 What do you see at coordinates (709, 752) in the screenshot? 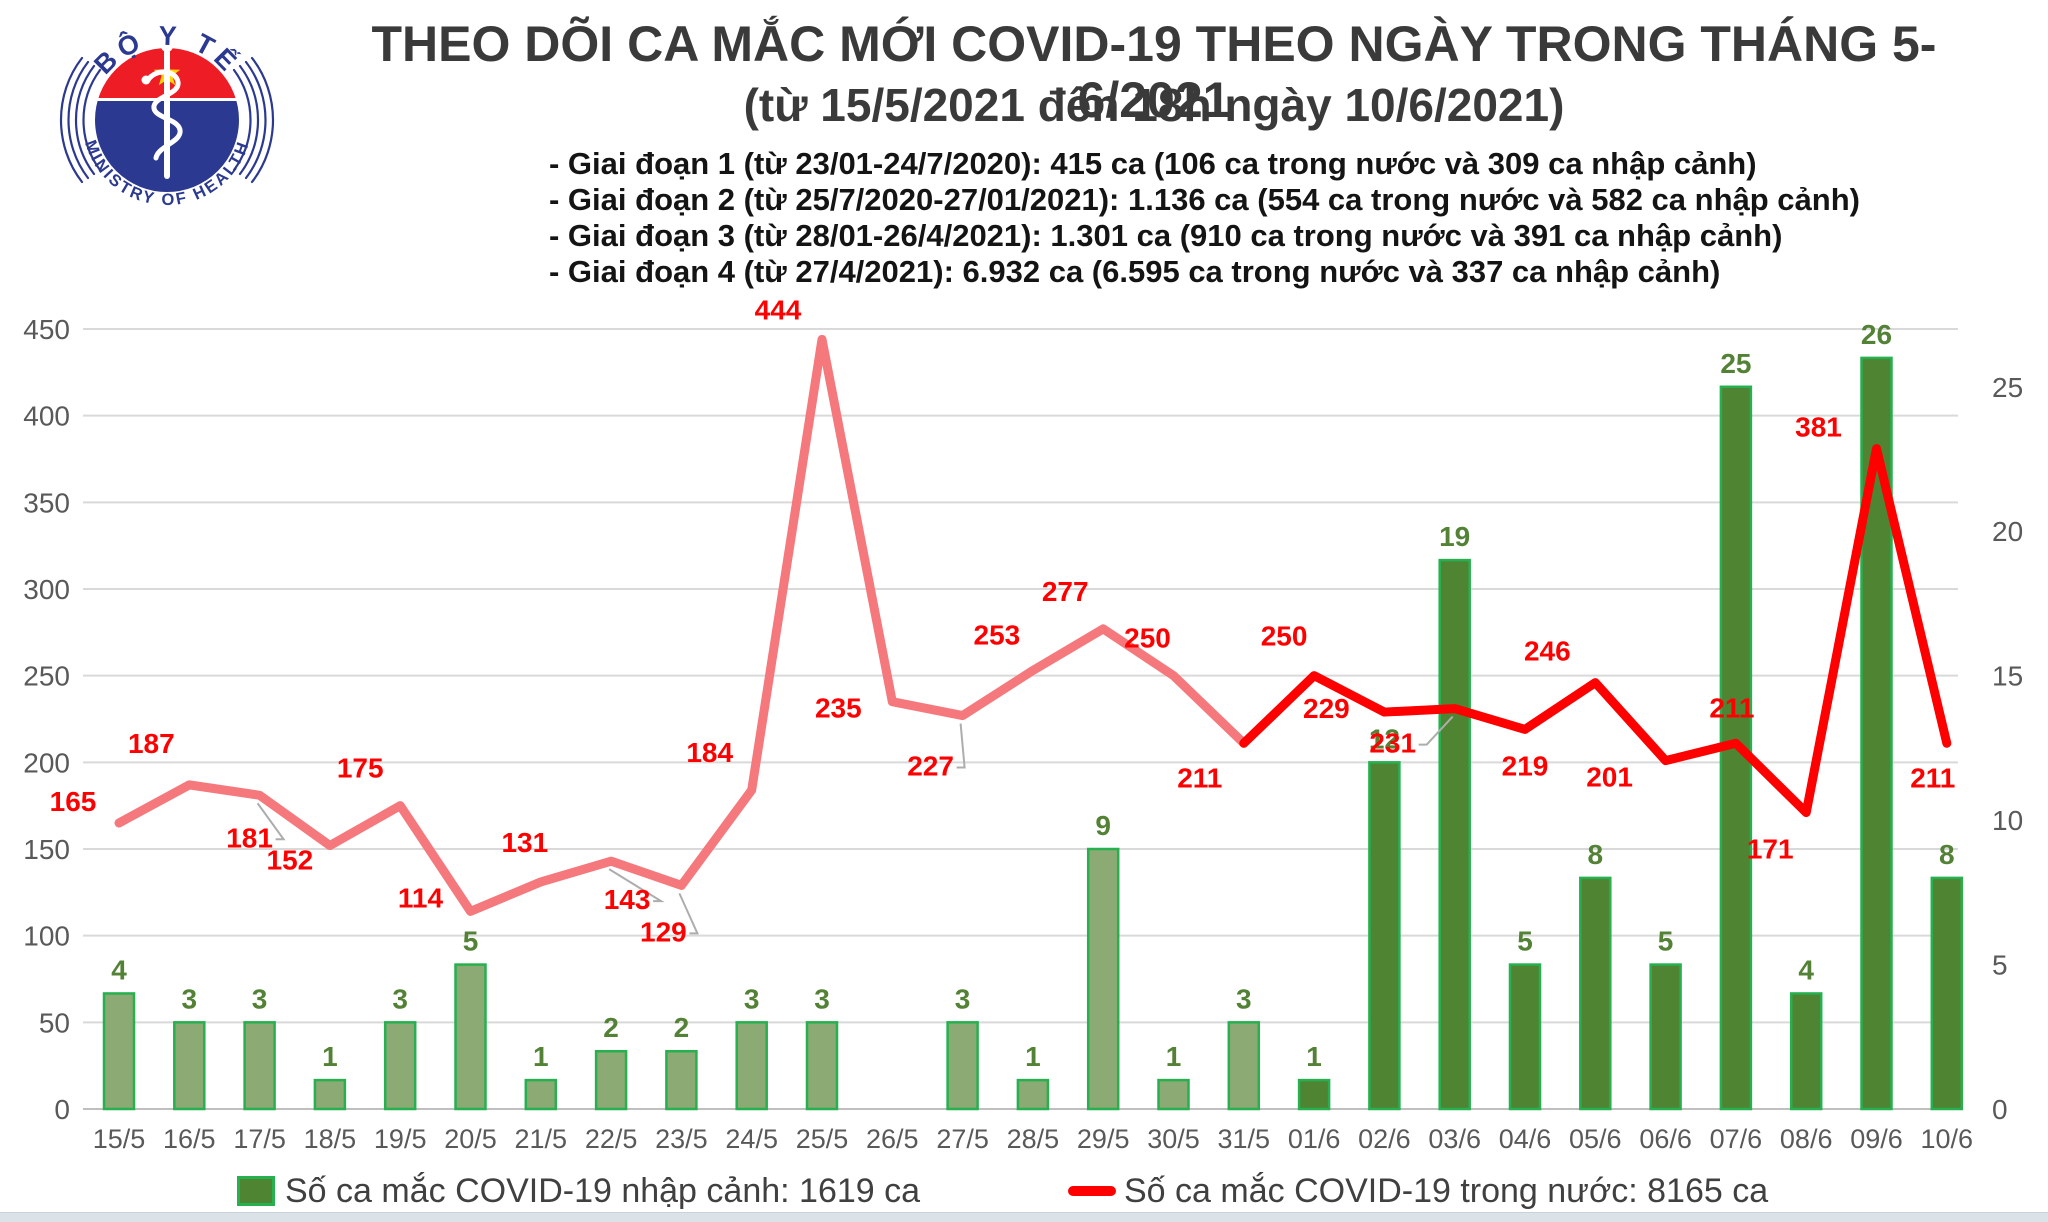
I see `line-label-24/5: 184` at bounding box center [709, 752].